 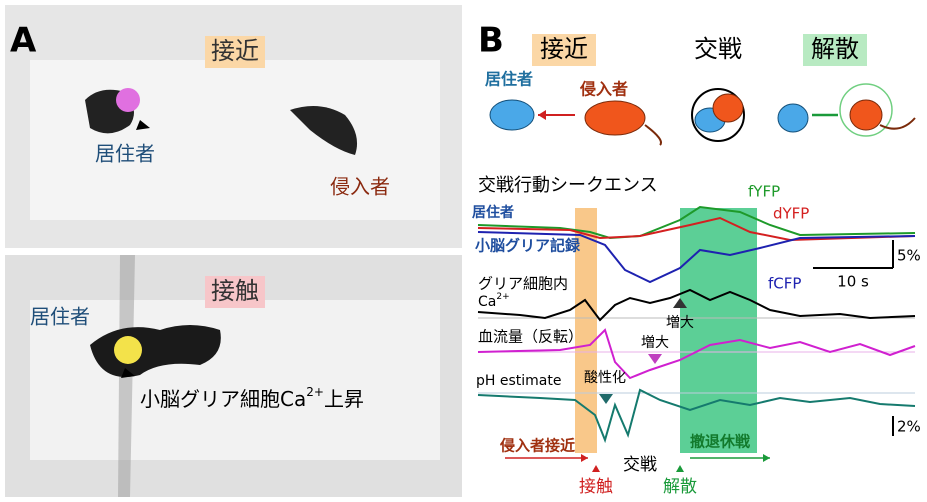 I want to click on annotation: 酸性化, so click(x=605, y=378).